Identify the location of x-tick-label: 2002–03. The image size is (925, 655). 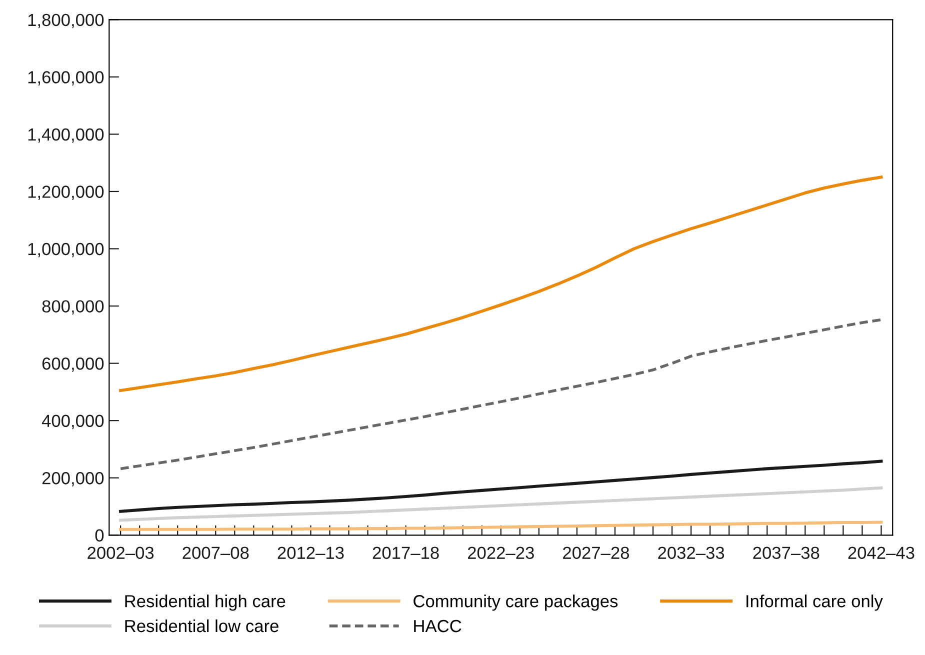
(121, 552).